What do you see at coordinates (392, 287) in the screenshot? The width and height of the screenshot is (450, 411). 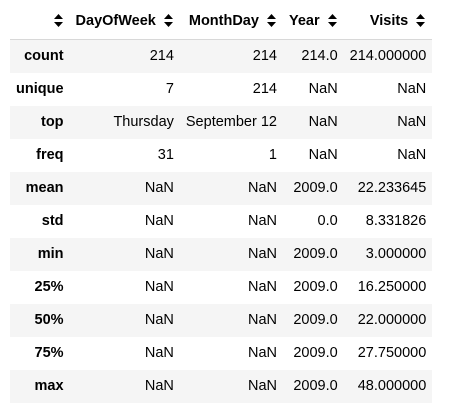 I see `table-cell: 16.250000` at bounding box center [392, 287].